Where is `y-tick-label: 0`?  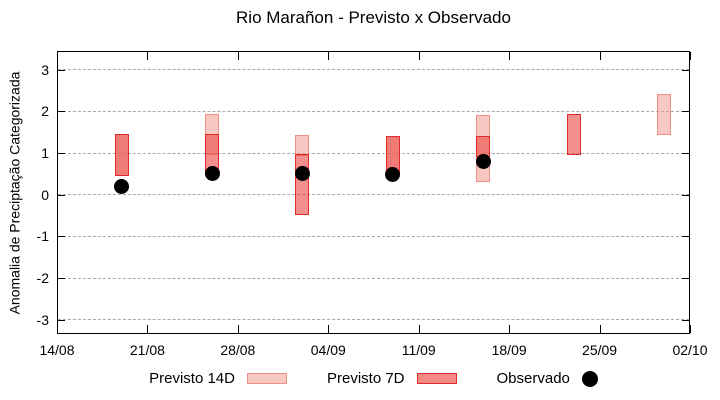 y-tick-label: 0 is located at coordinates (45, 194).